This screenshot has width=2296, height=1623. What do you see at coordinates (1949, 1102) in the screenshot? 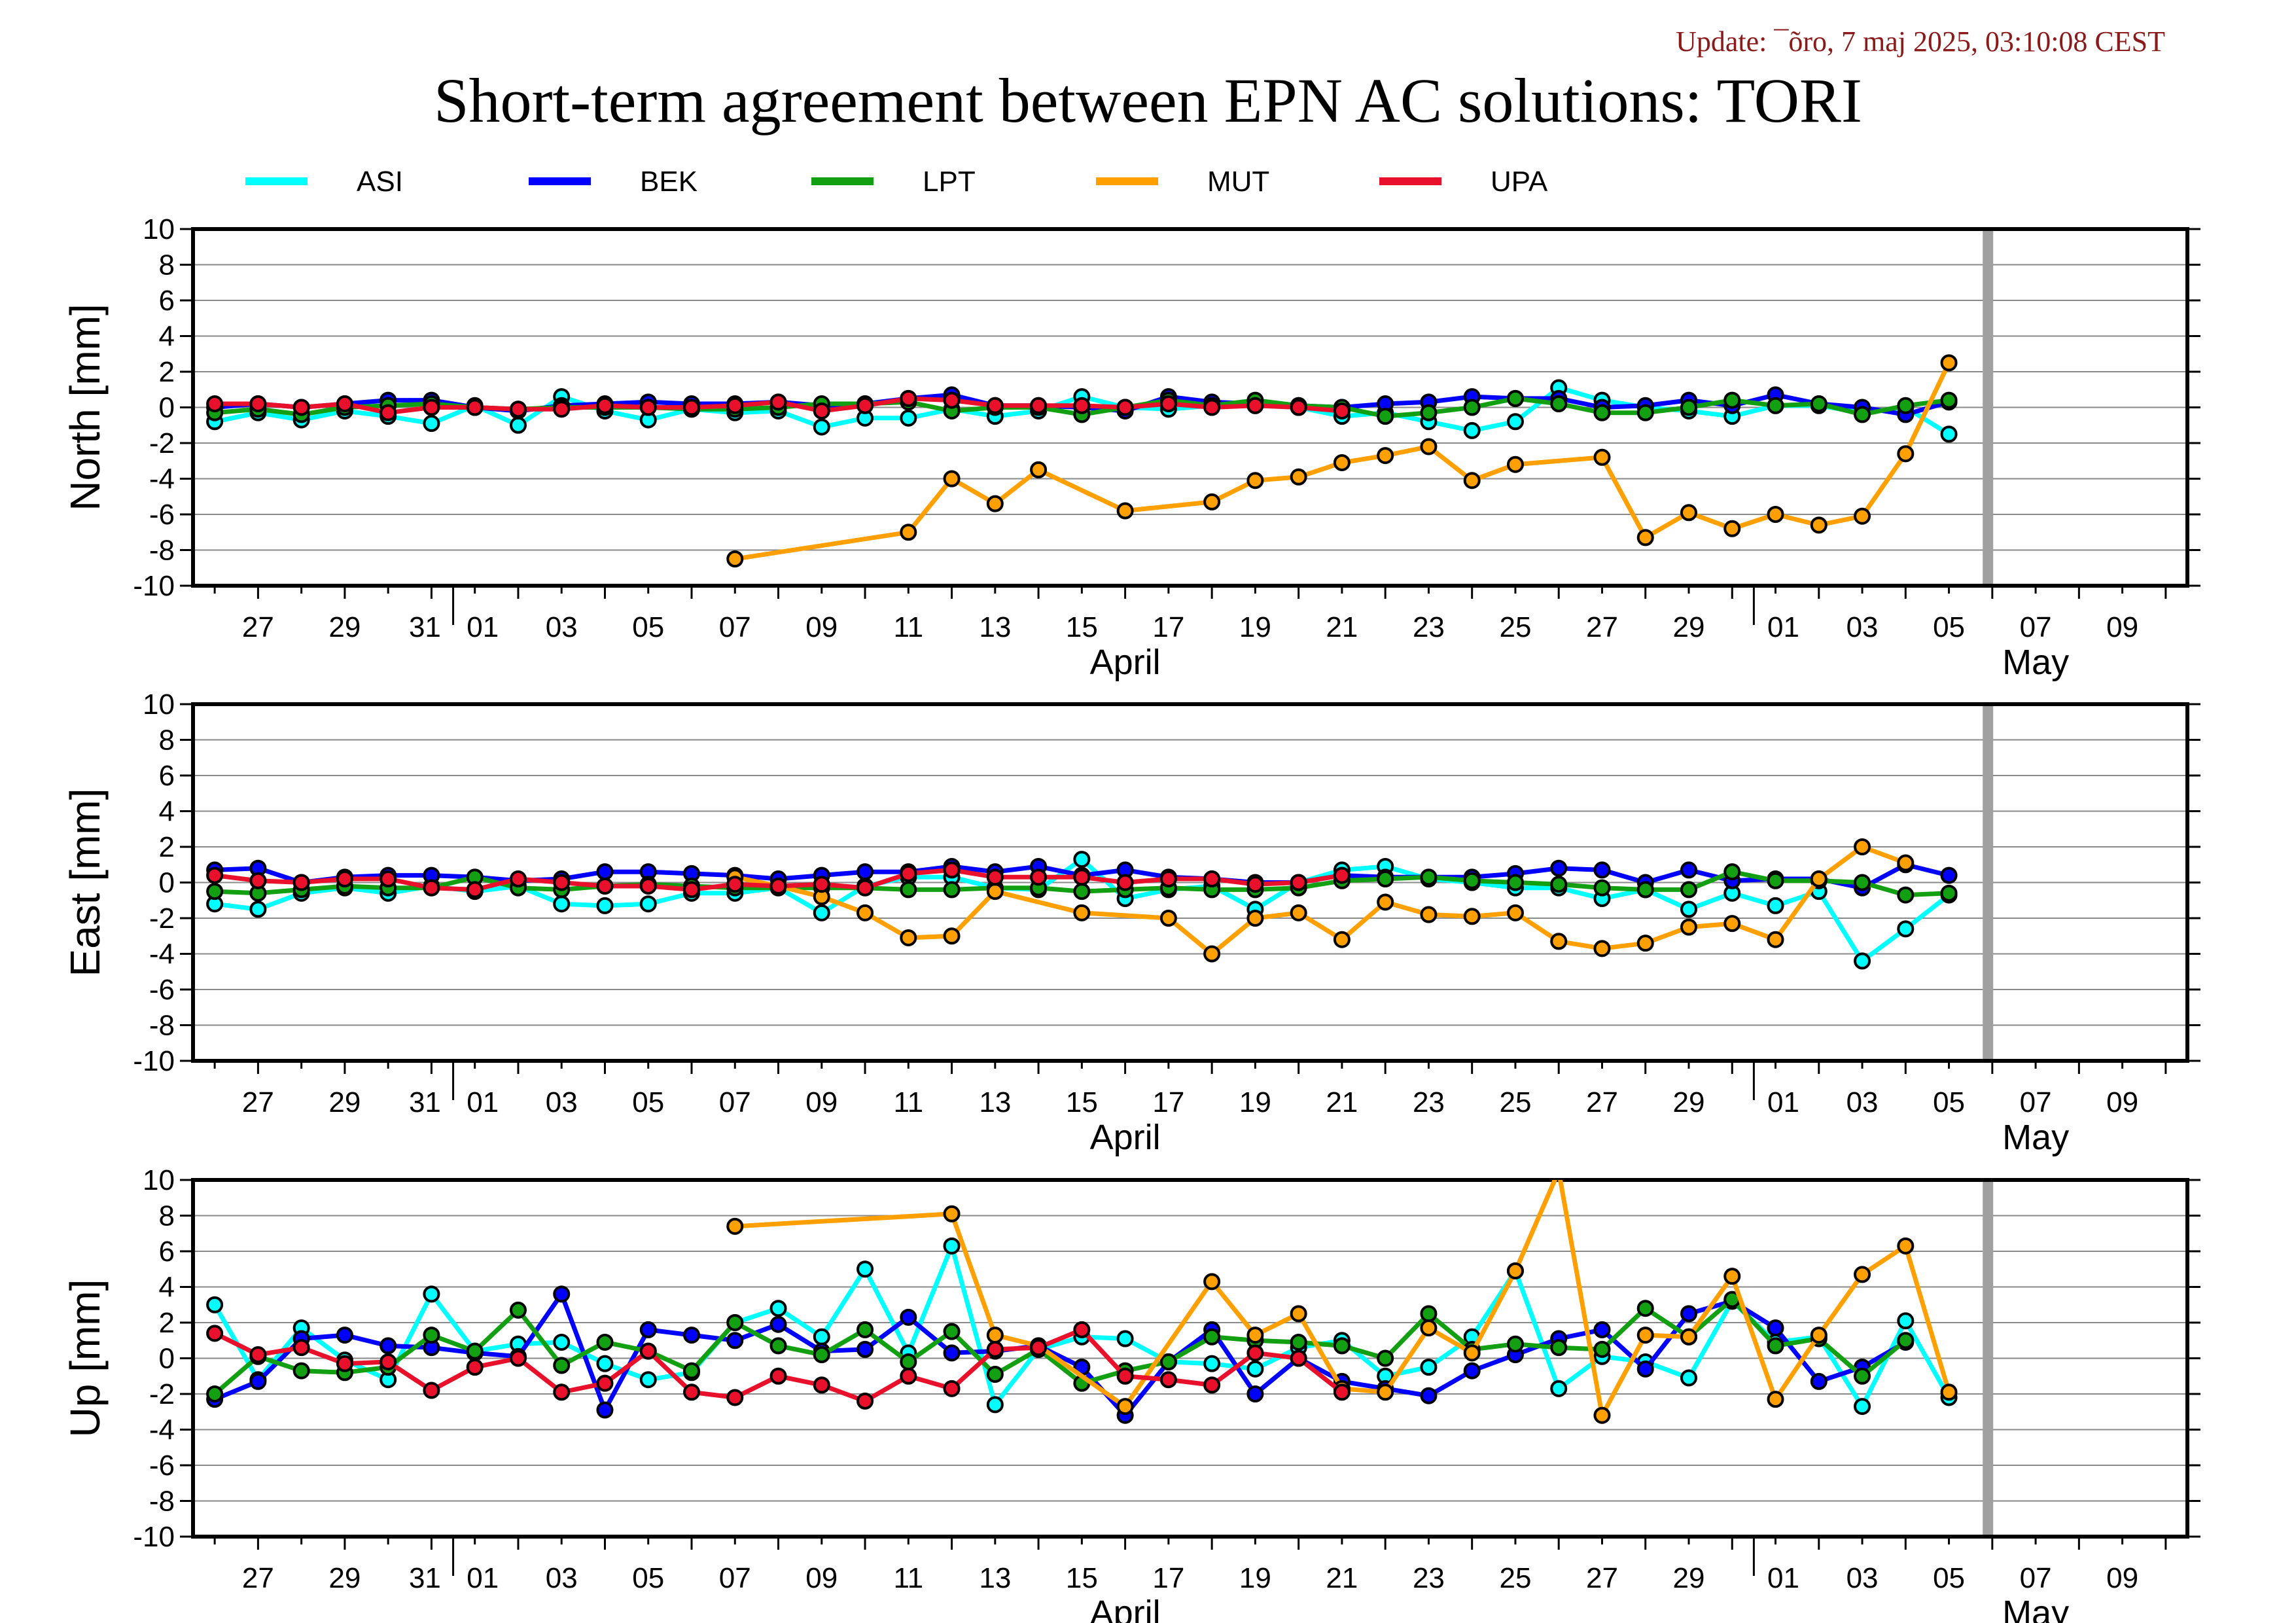
I see `x-tick-label: 05` at bounding box center [1949, 1102].